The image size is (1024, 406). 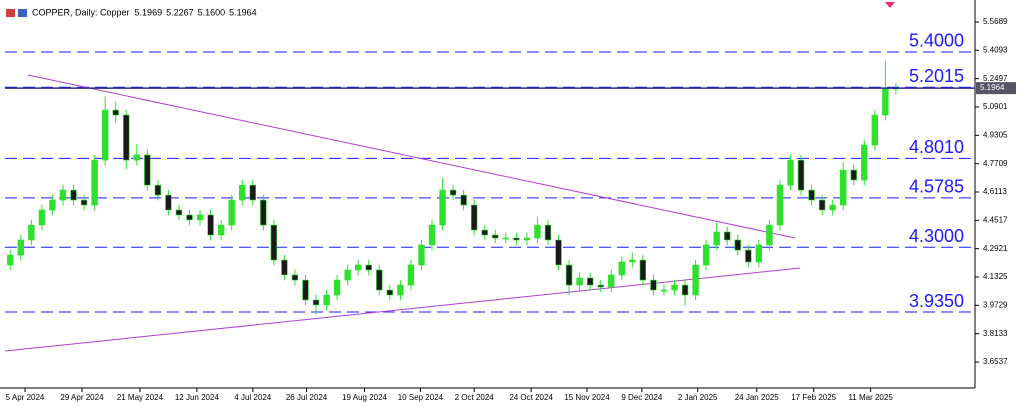 I want to click on quote-value: 5.2267, so click(x=180, y=12).